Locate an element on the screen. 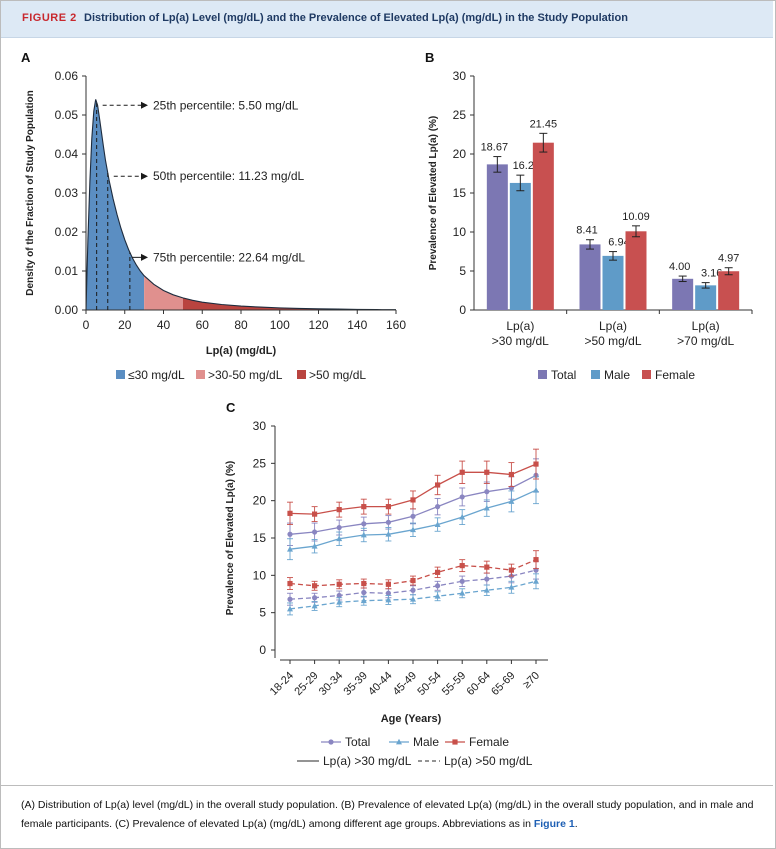 Image resolution: width=776 pixels, height=849 pixels. y-tick-label: 0.00 is located at coordinates (67, 310).